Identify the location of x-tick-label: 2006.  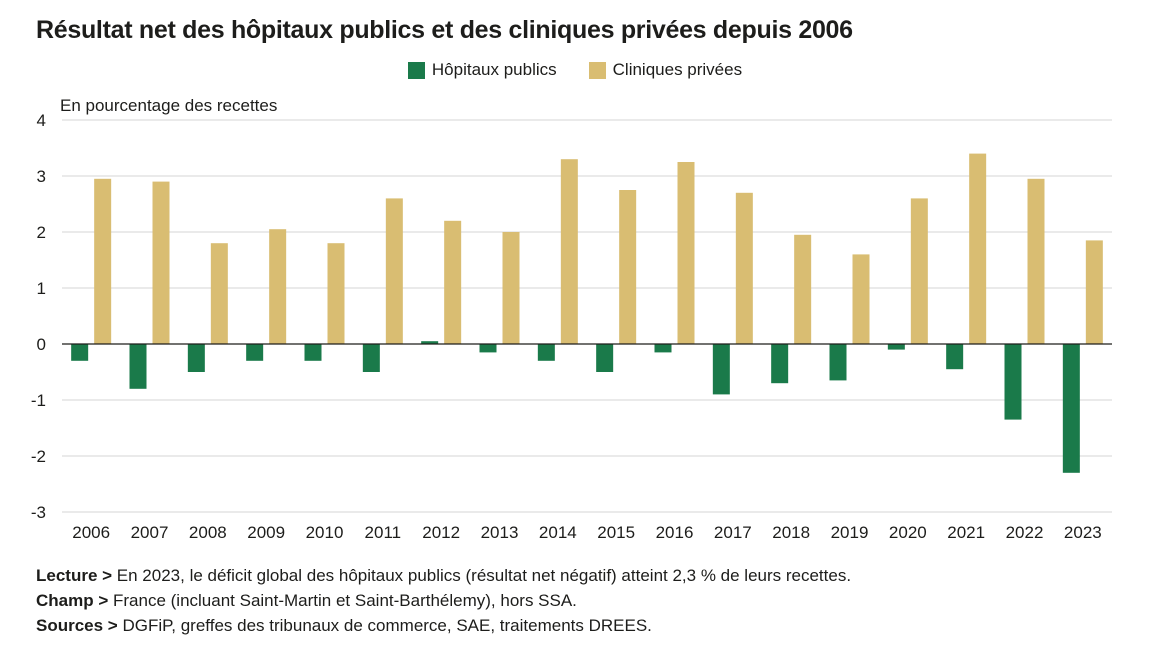
(91, 532).